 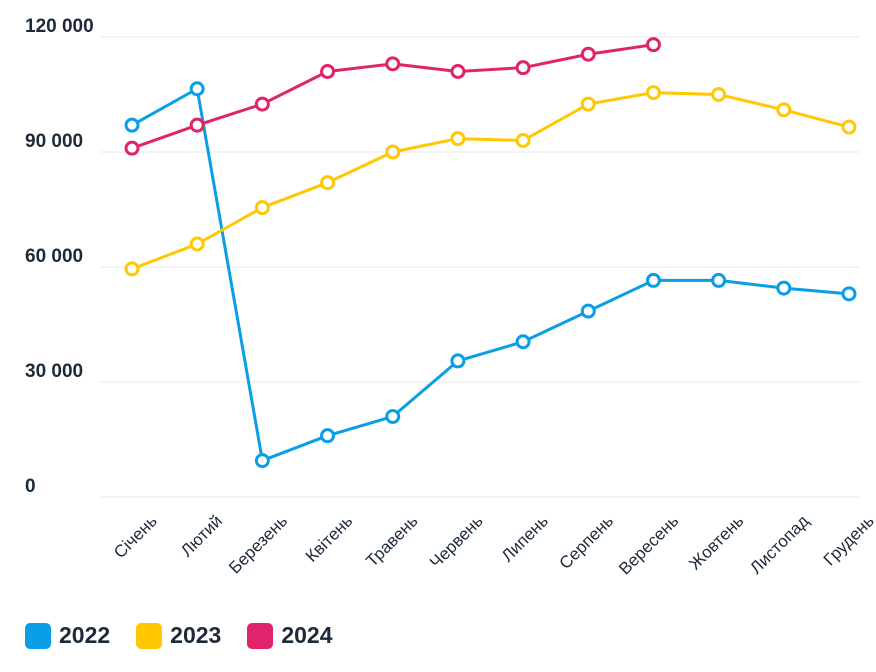 What do you see at coordinates (54, 371) in the screenshot?
I see `y-tick-label: 30 000` at bounding box center [54, 371].